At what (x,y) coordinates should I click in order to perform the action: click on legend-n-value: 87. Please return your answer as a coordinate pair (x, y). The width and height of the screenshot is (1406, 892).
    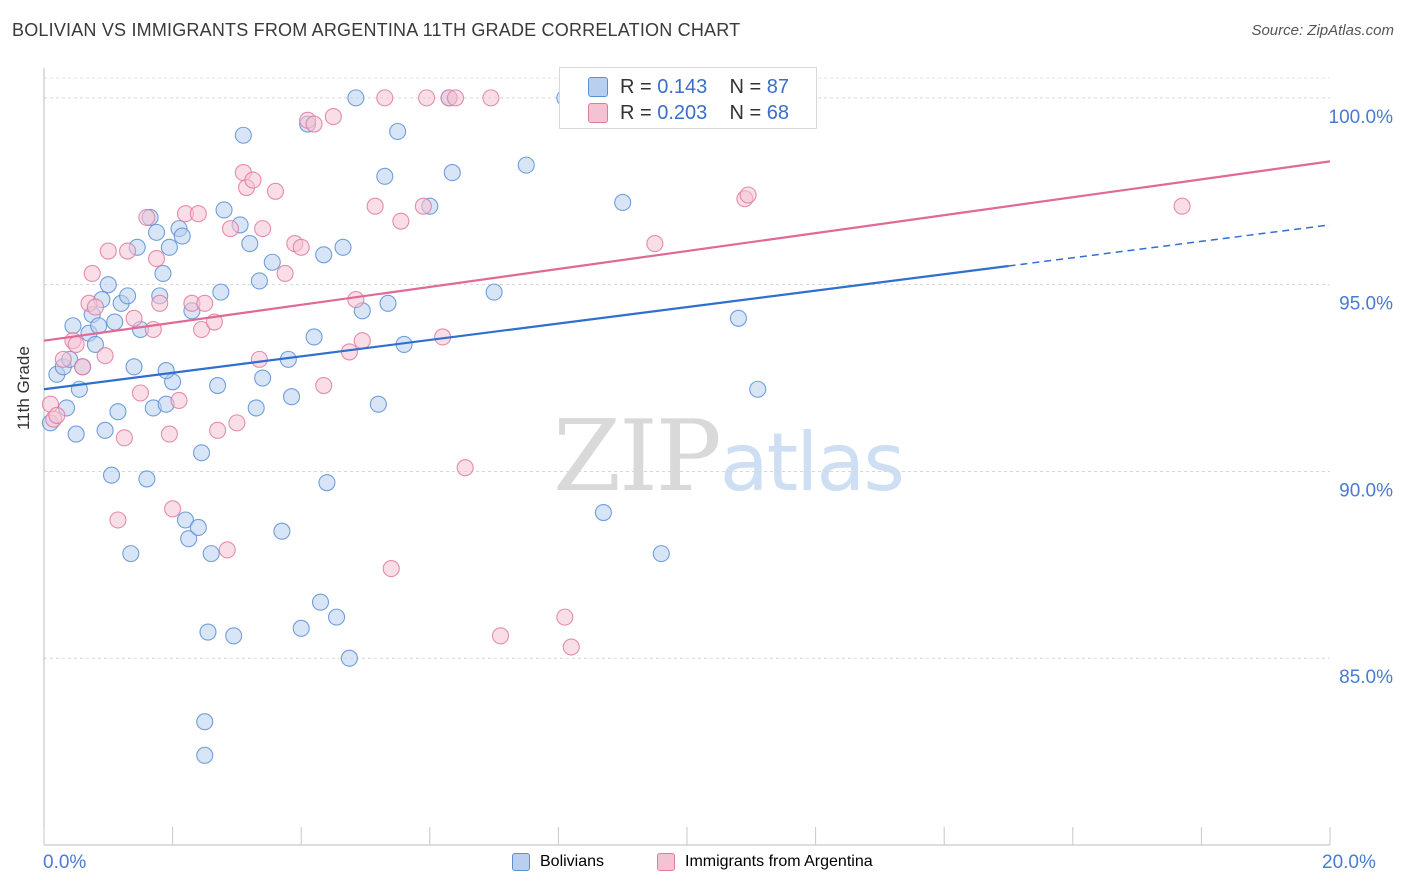
    Looking at the image, I should click on (778, 87).